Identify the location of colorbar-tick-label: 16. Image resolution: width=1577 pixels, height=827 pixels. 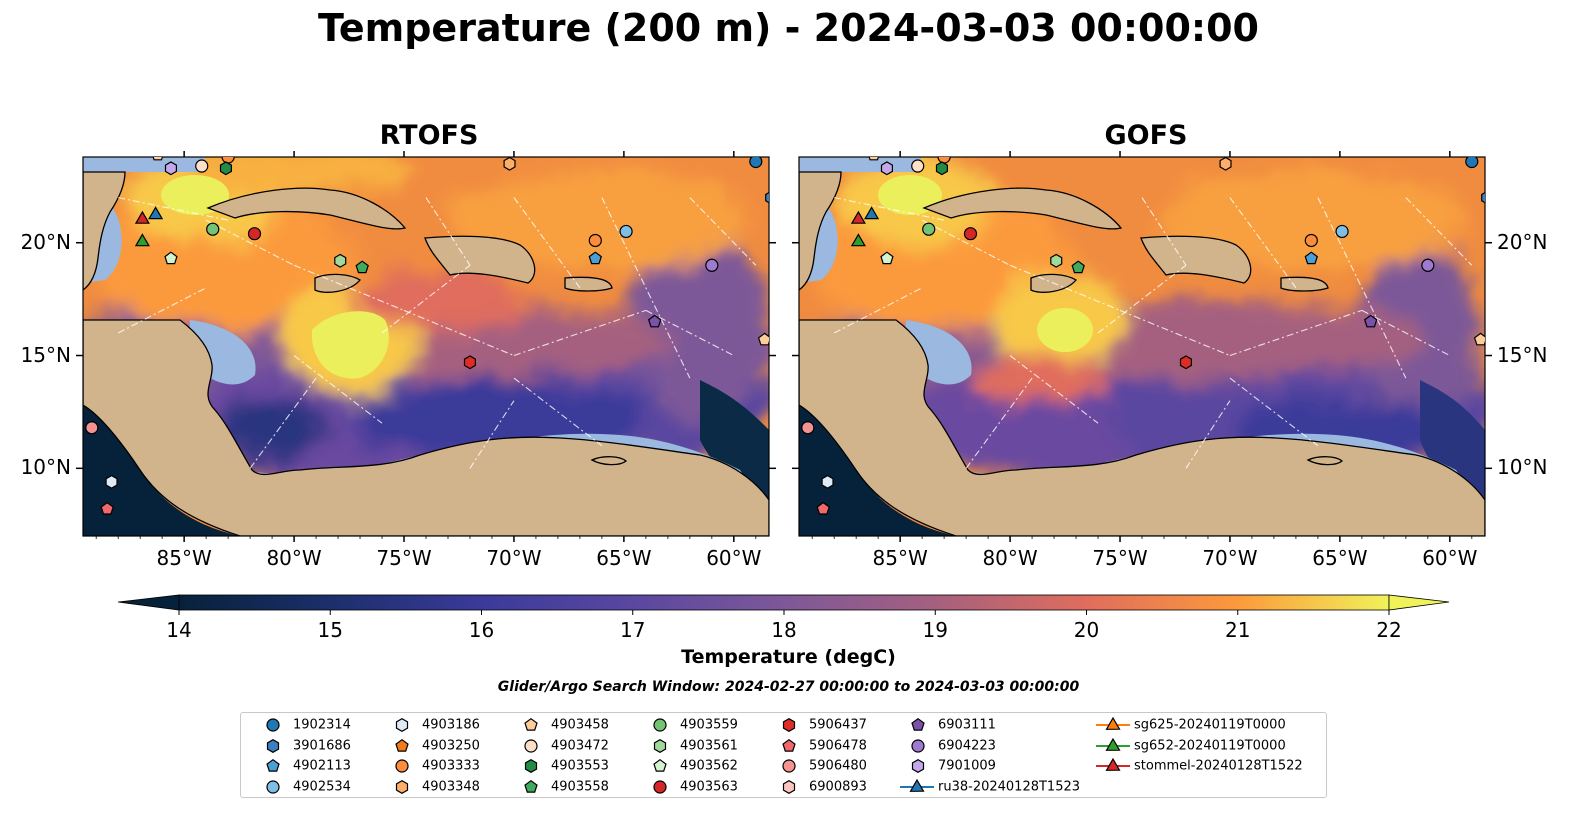
(481, 630).